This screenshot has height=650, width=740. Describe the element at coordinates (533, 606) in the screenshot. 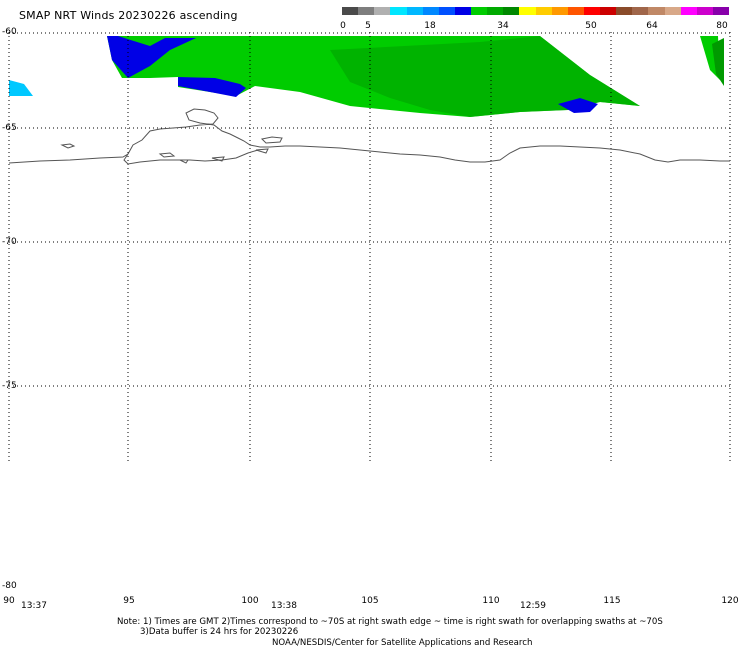

I see `swath-time-label: 12:59` at that location.